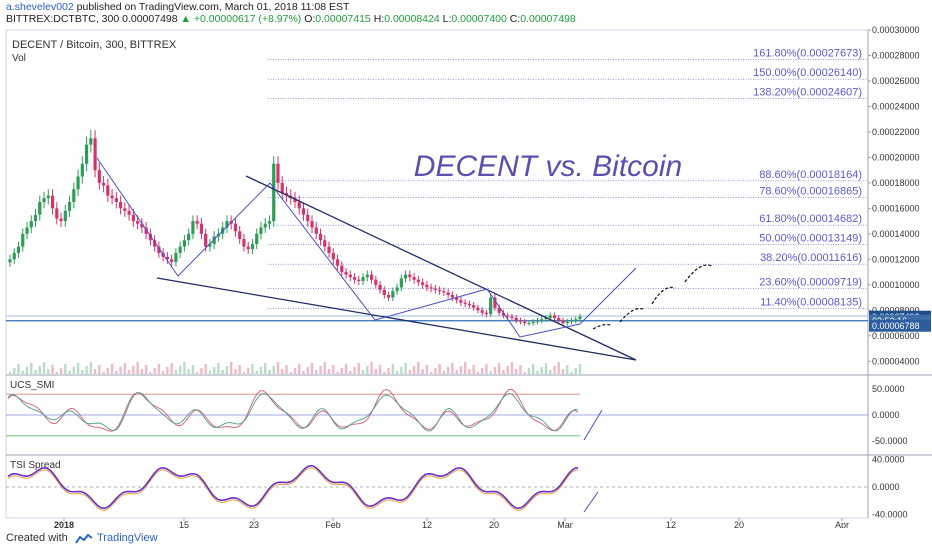  Describe the element at coordinates (896, 157) in the screenshot. I see `y-tick-label: 0.00020000` at that location.